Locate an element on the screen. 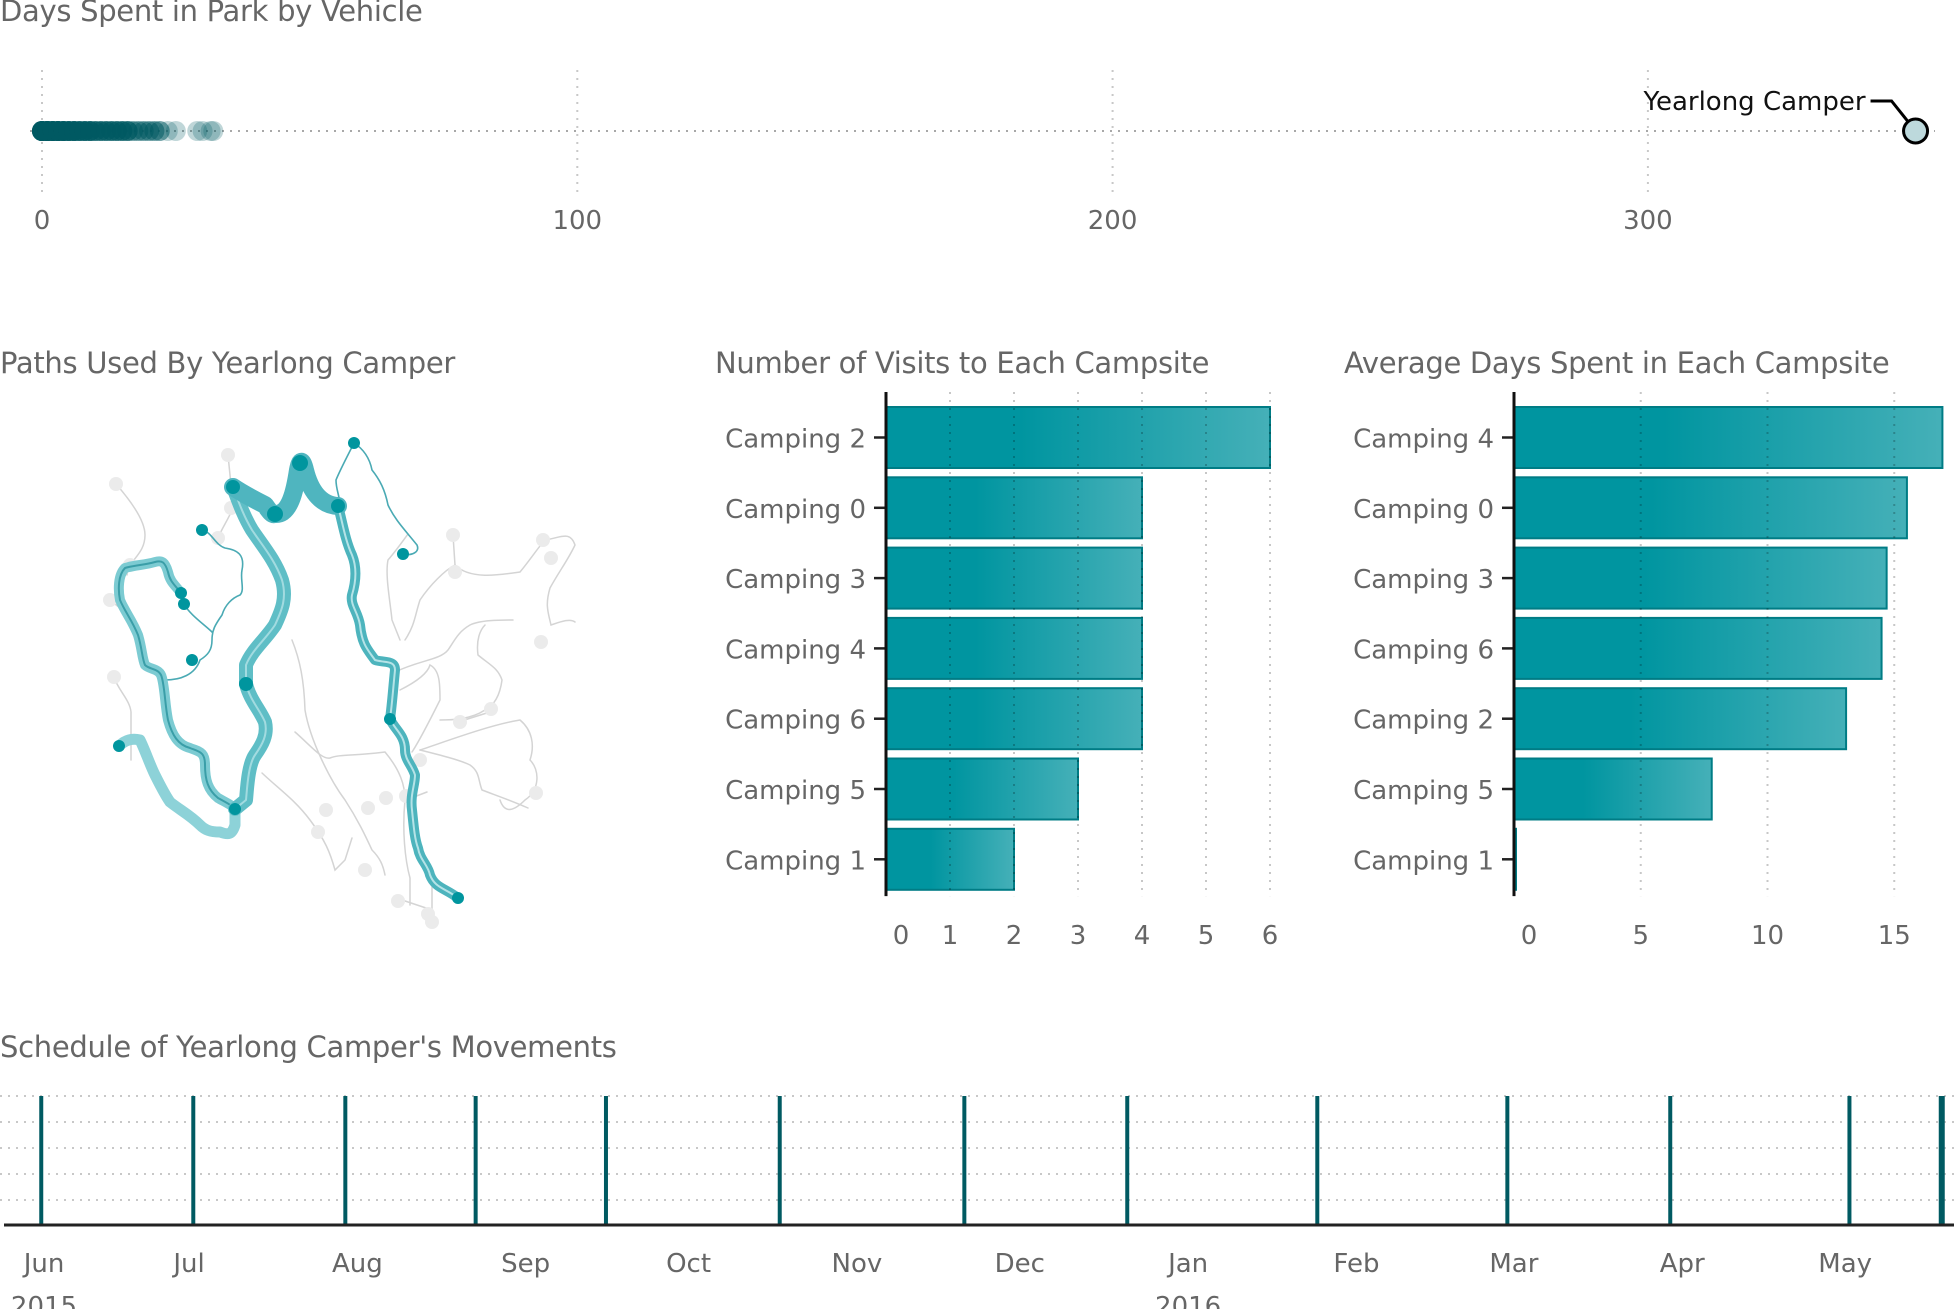  month-tick-label: Jul is located at coordinates (187, 1264).